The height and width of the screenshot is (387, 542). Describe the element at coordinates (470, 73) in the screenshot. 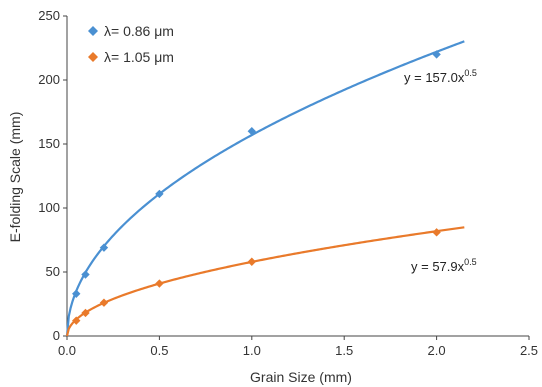

I see `equation-series-1-exponent: 0.5` at that location.